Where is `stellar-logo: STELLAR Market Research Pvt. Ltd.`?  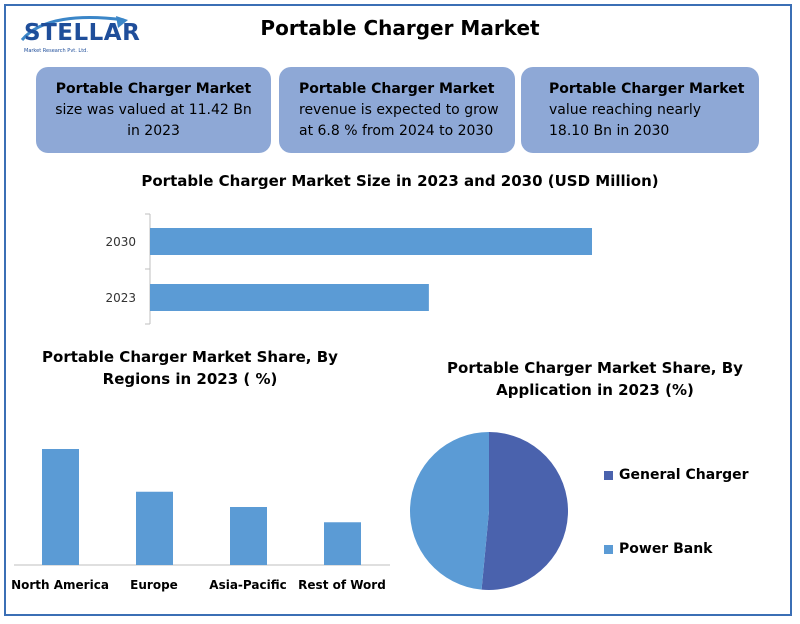 stellar-logo: STELLAR Market Research Pvt. Ltd. is located at coordinates (80, 35).